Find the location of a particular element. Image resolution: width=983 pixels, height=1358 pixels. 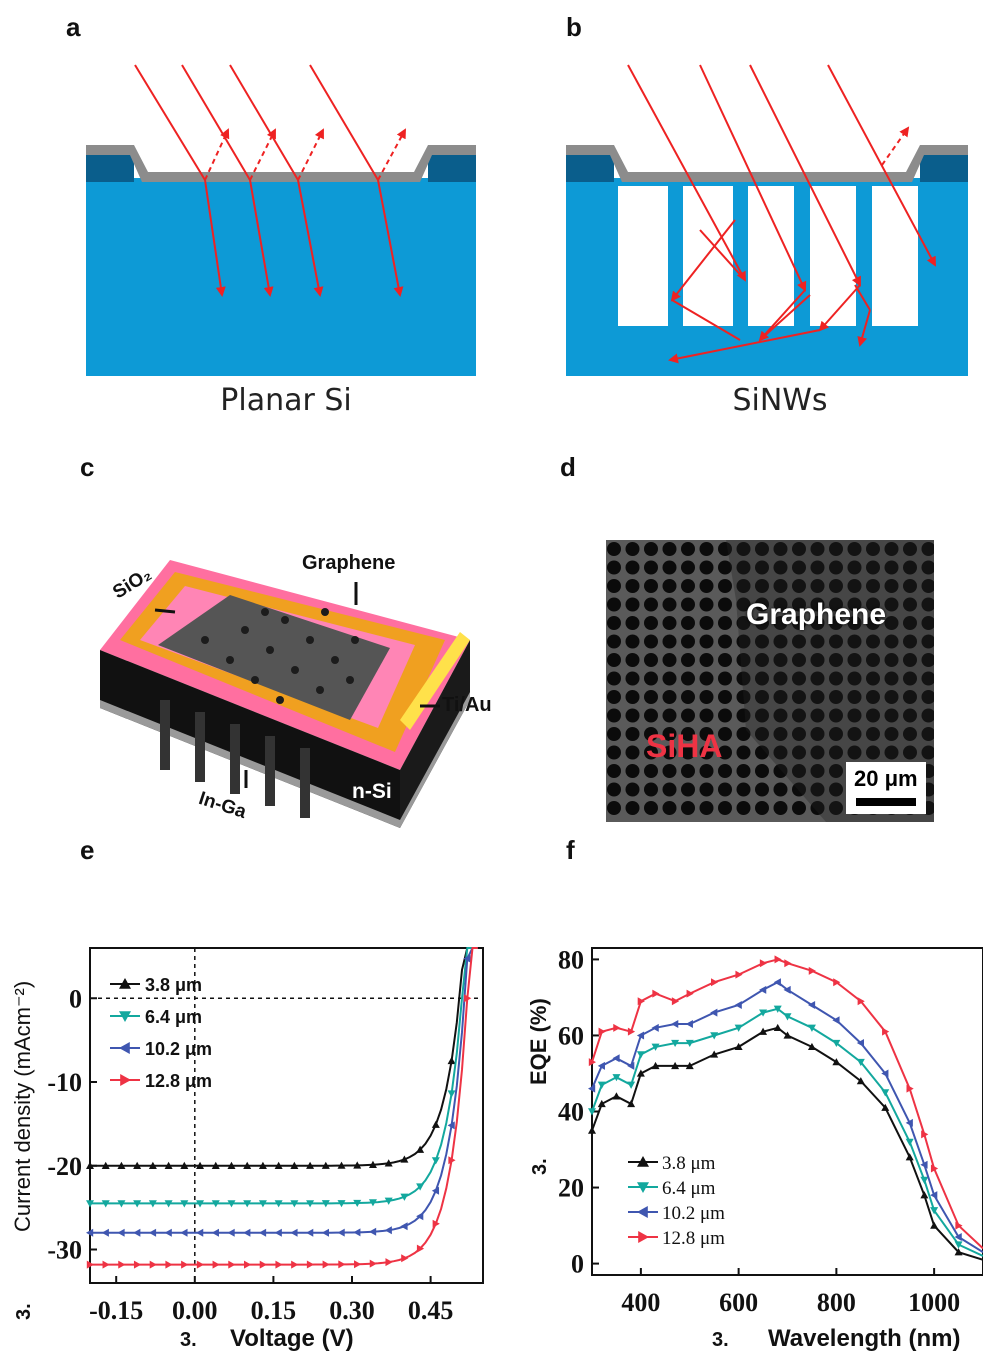

jv-y-tick-label: -30 is located at coordinates (64, 1250).